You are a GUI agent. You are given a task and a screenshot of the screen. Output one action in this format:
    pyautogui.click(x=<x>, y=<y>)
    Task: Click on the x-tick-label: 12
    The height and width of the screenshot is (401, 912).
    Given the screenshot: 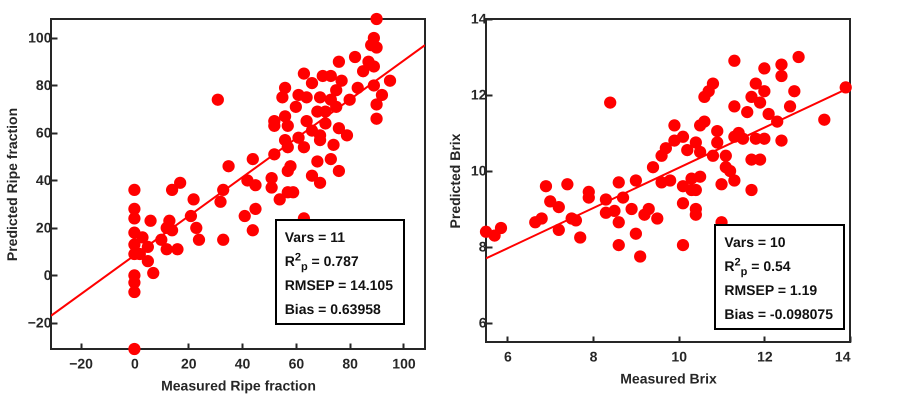 What is the action you would take?
    pyautogui.click(x=765, y=356)
    